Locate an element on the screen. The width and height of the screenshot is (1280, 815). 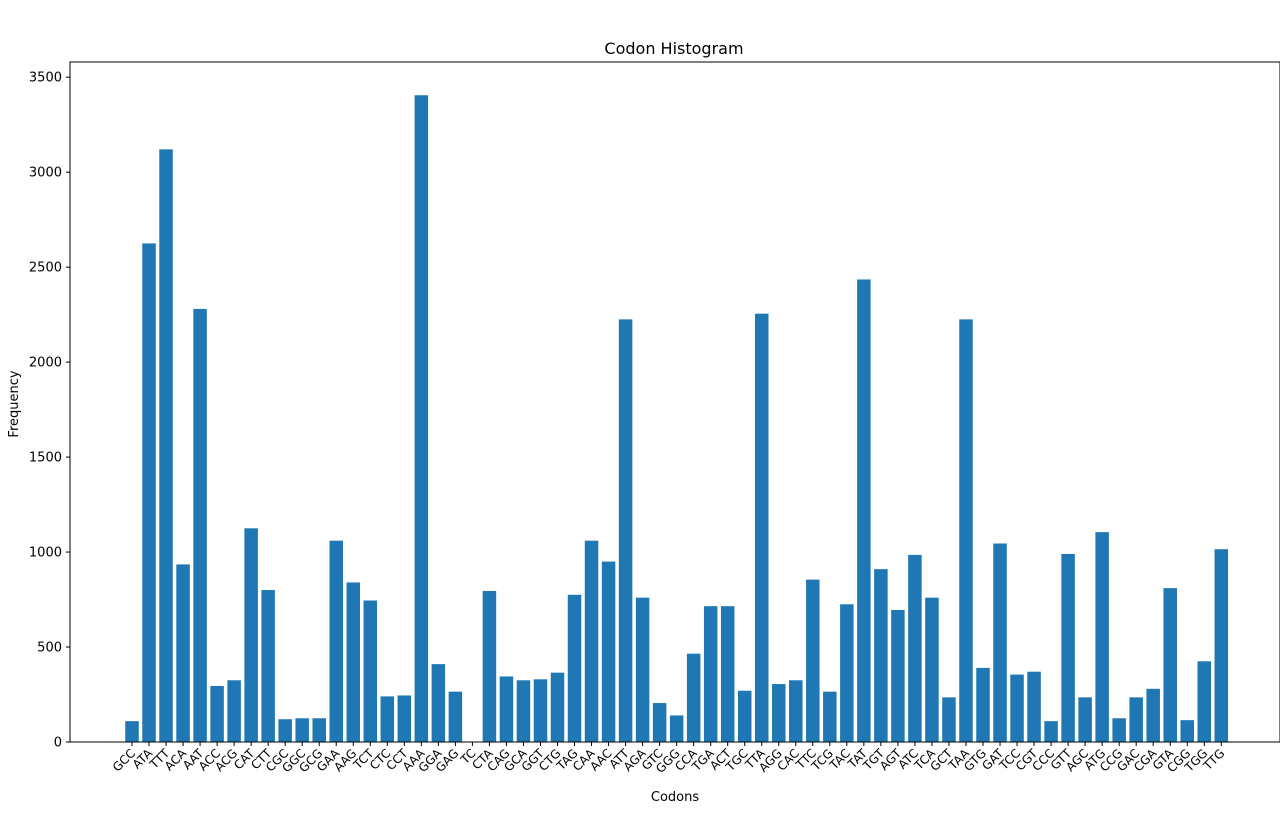
bar-cag is located at coordinates (506, 709).